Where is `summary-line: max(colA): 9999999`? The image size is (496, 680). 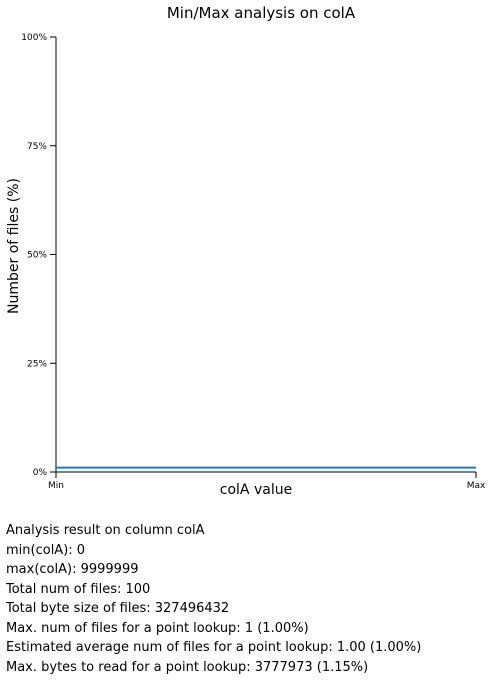
summary-line: max(colA): 9999999 is located at coordinates (72, 569).